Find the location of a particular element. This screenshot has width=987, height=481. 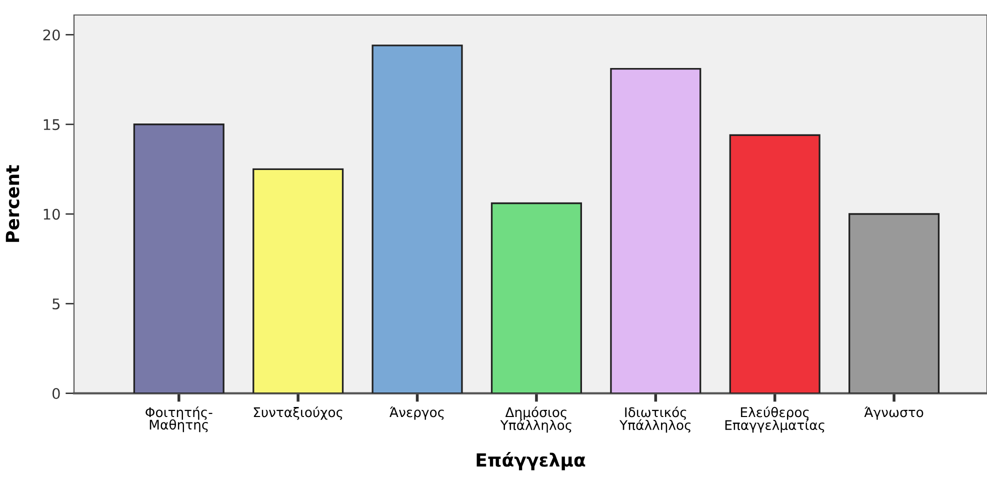

y-tick-label: 10 is located at coordinates (52, 214).